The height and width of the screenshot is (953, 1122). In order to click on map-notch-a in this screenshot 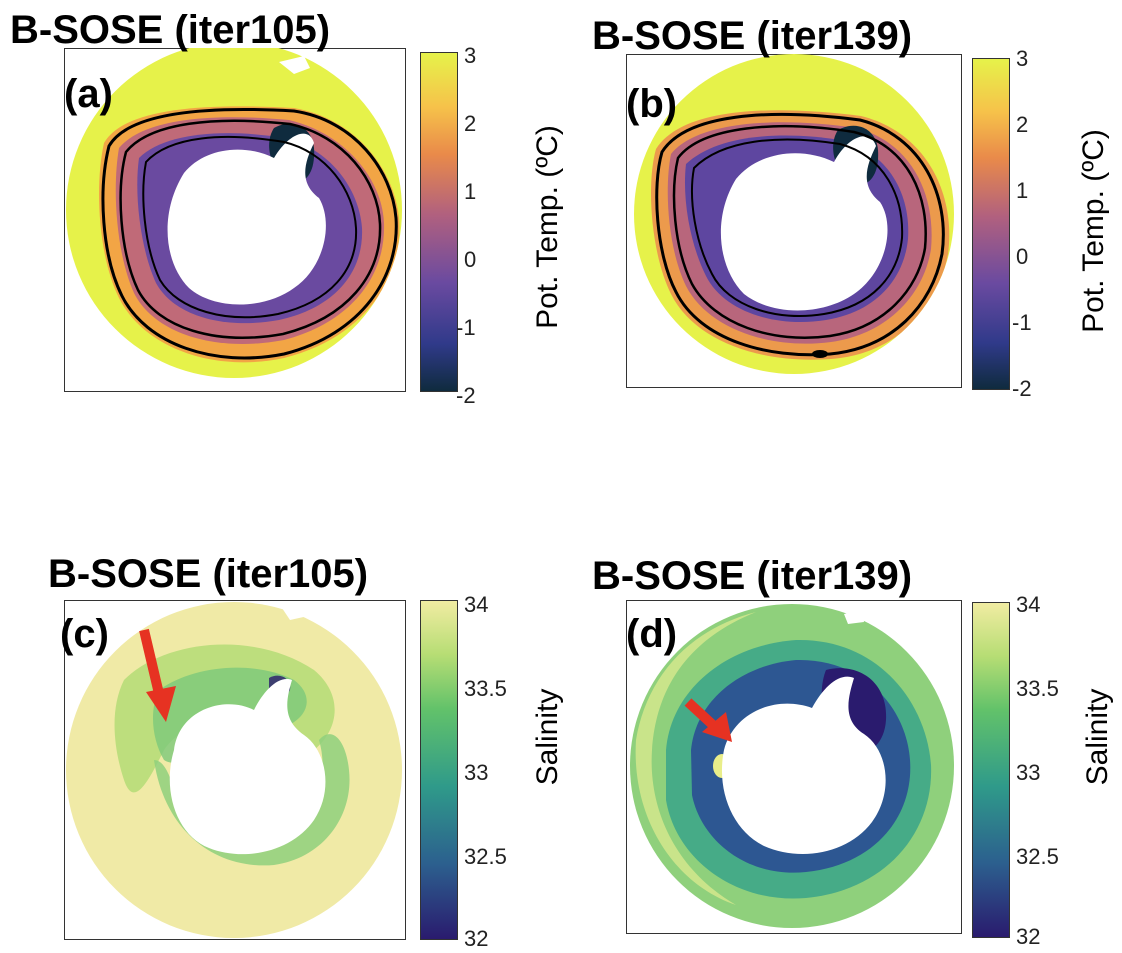, I will do `click(294, 65)`.